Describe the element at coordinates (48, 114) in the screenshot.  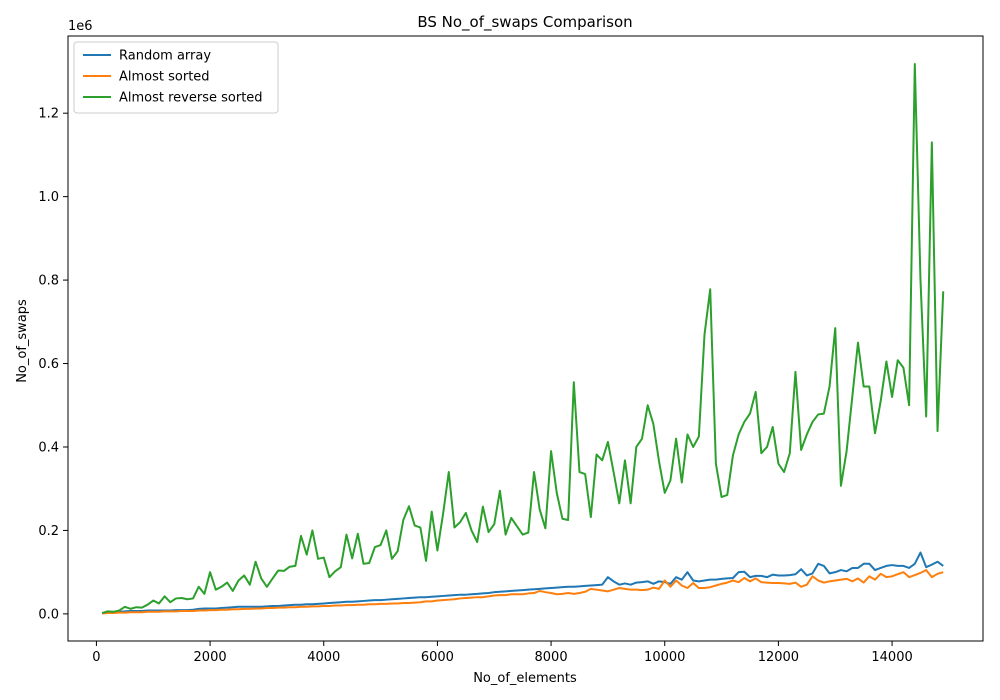
I see `y-tick-label: 1.2` at that location.